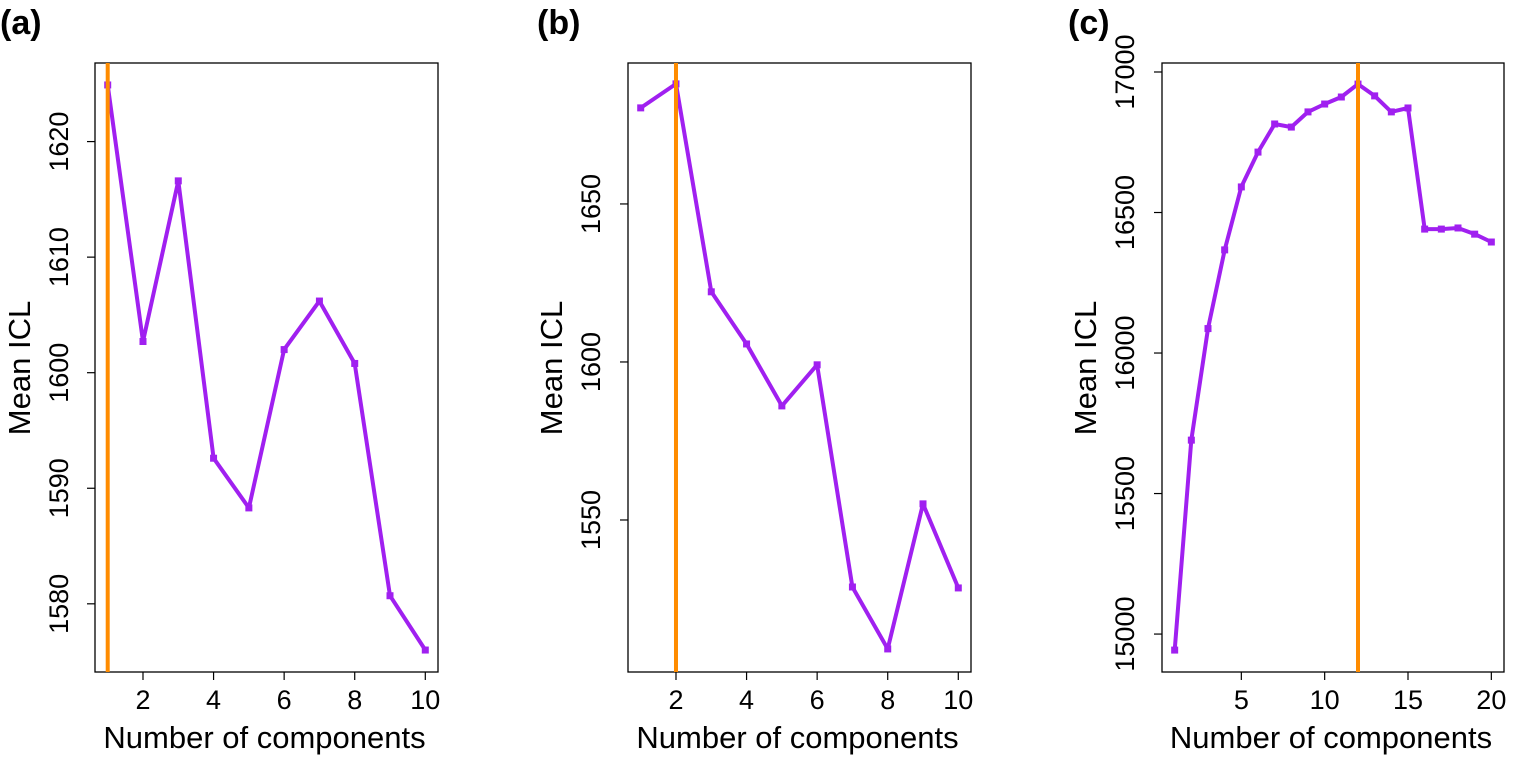  What do you see at coordinates (591, 204) in the screenshot?
I see `y-tick-label: 1650` at bounding box center [591, 204].